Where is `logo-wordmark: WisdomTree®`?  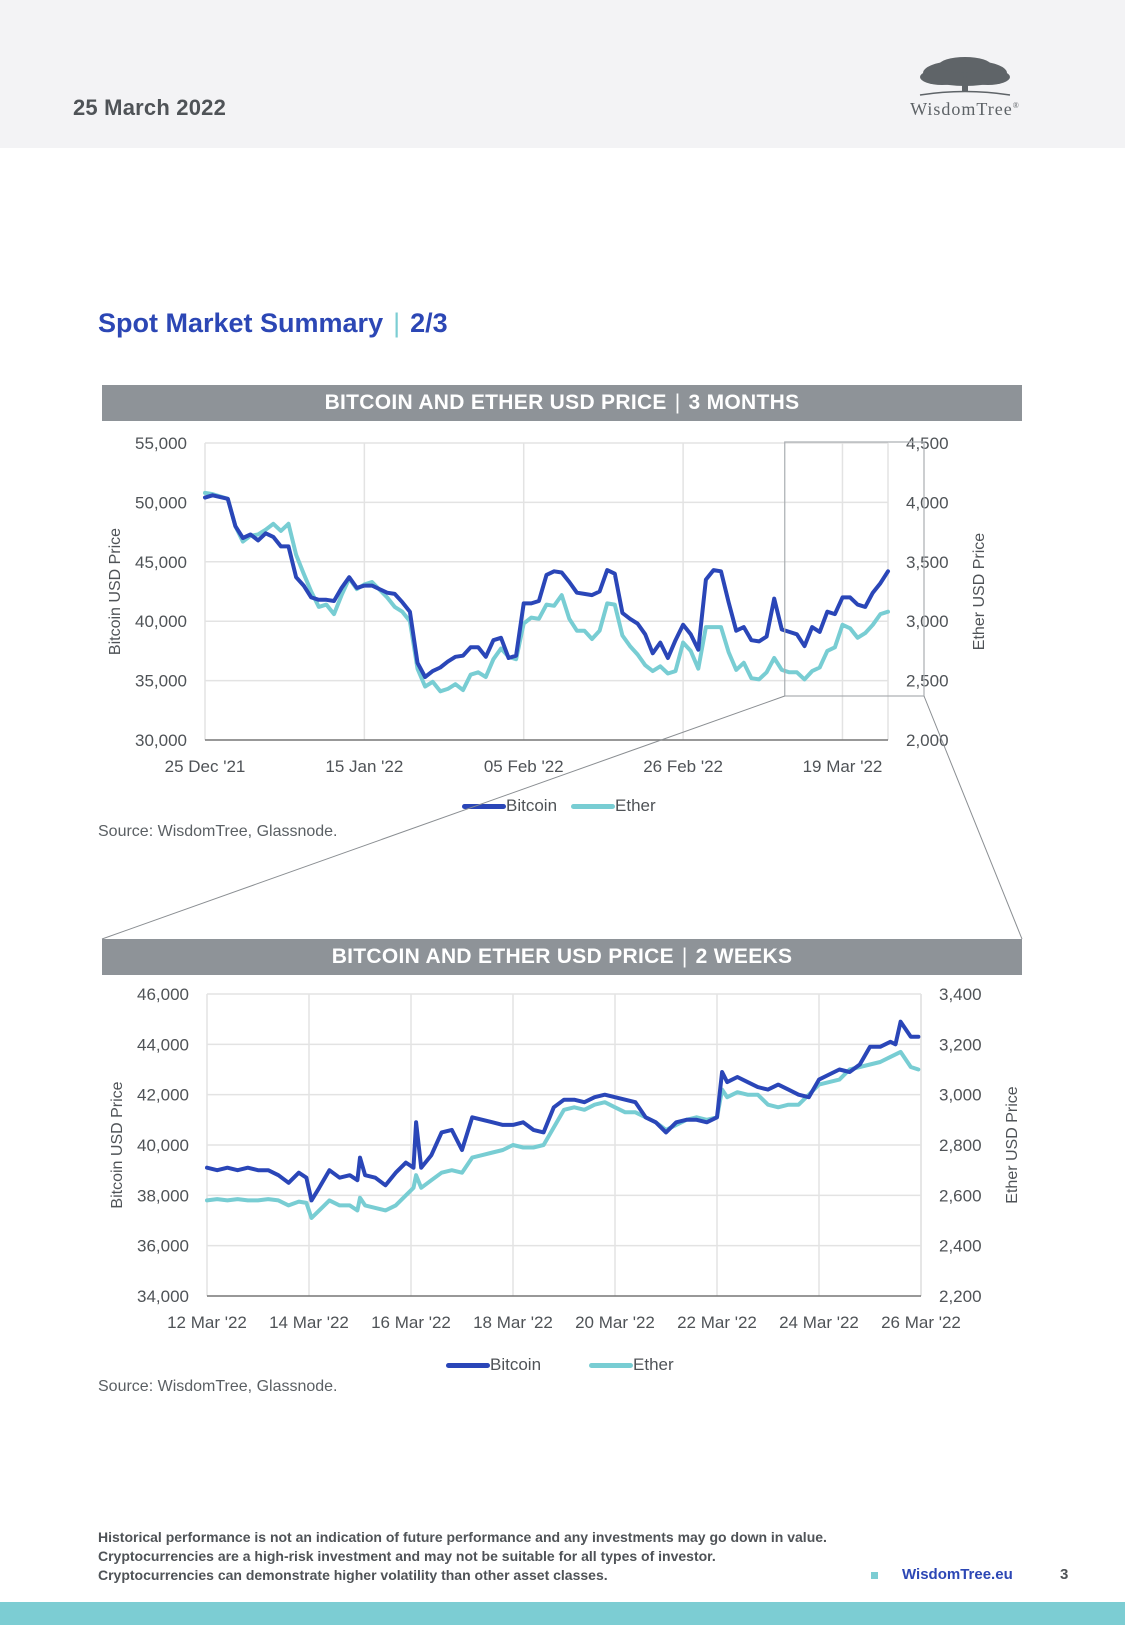
logo-wordmark: WisdomTree® is located at coordinates (965, 109).